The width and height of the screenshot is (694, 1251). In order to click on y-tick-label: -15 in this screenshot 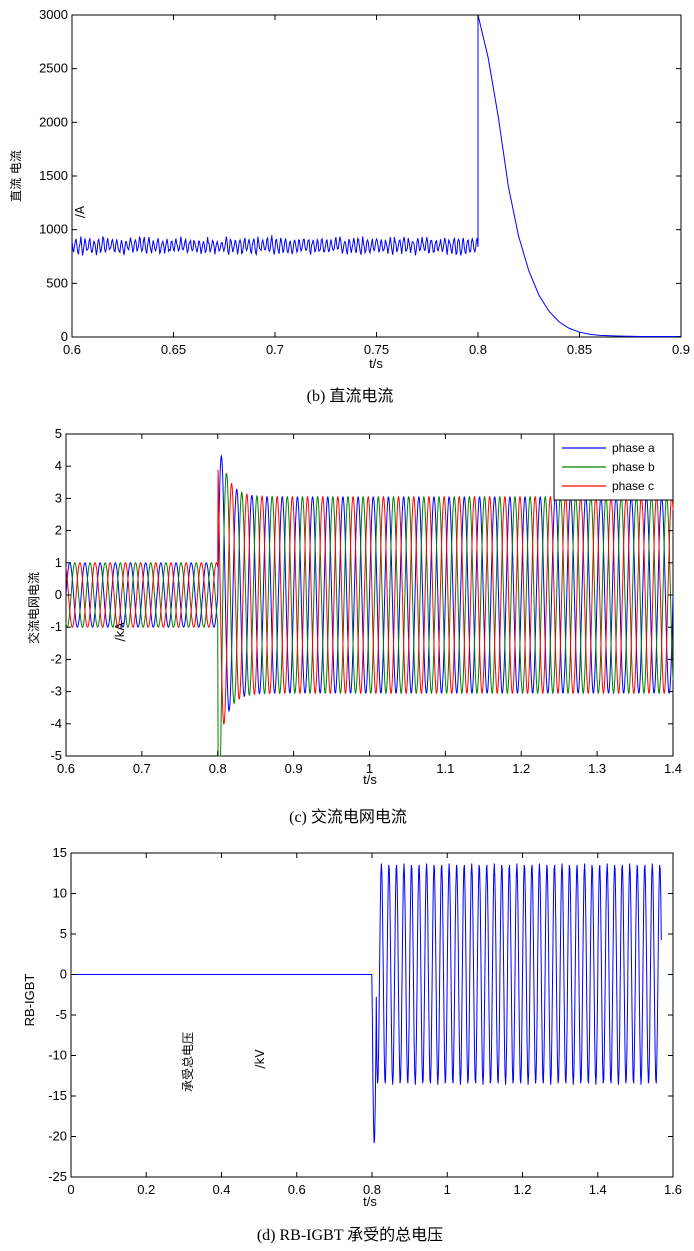, I will do `click(57, 1095)`.